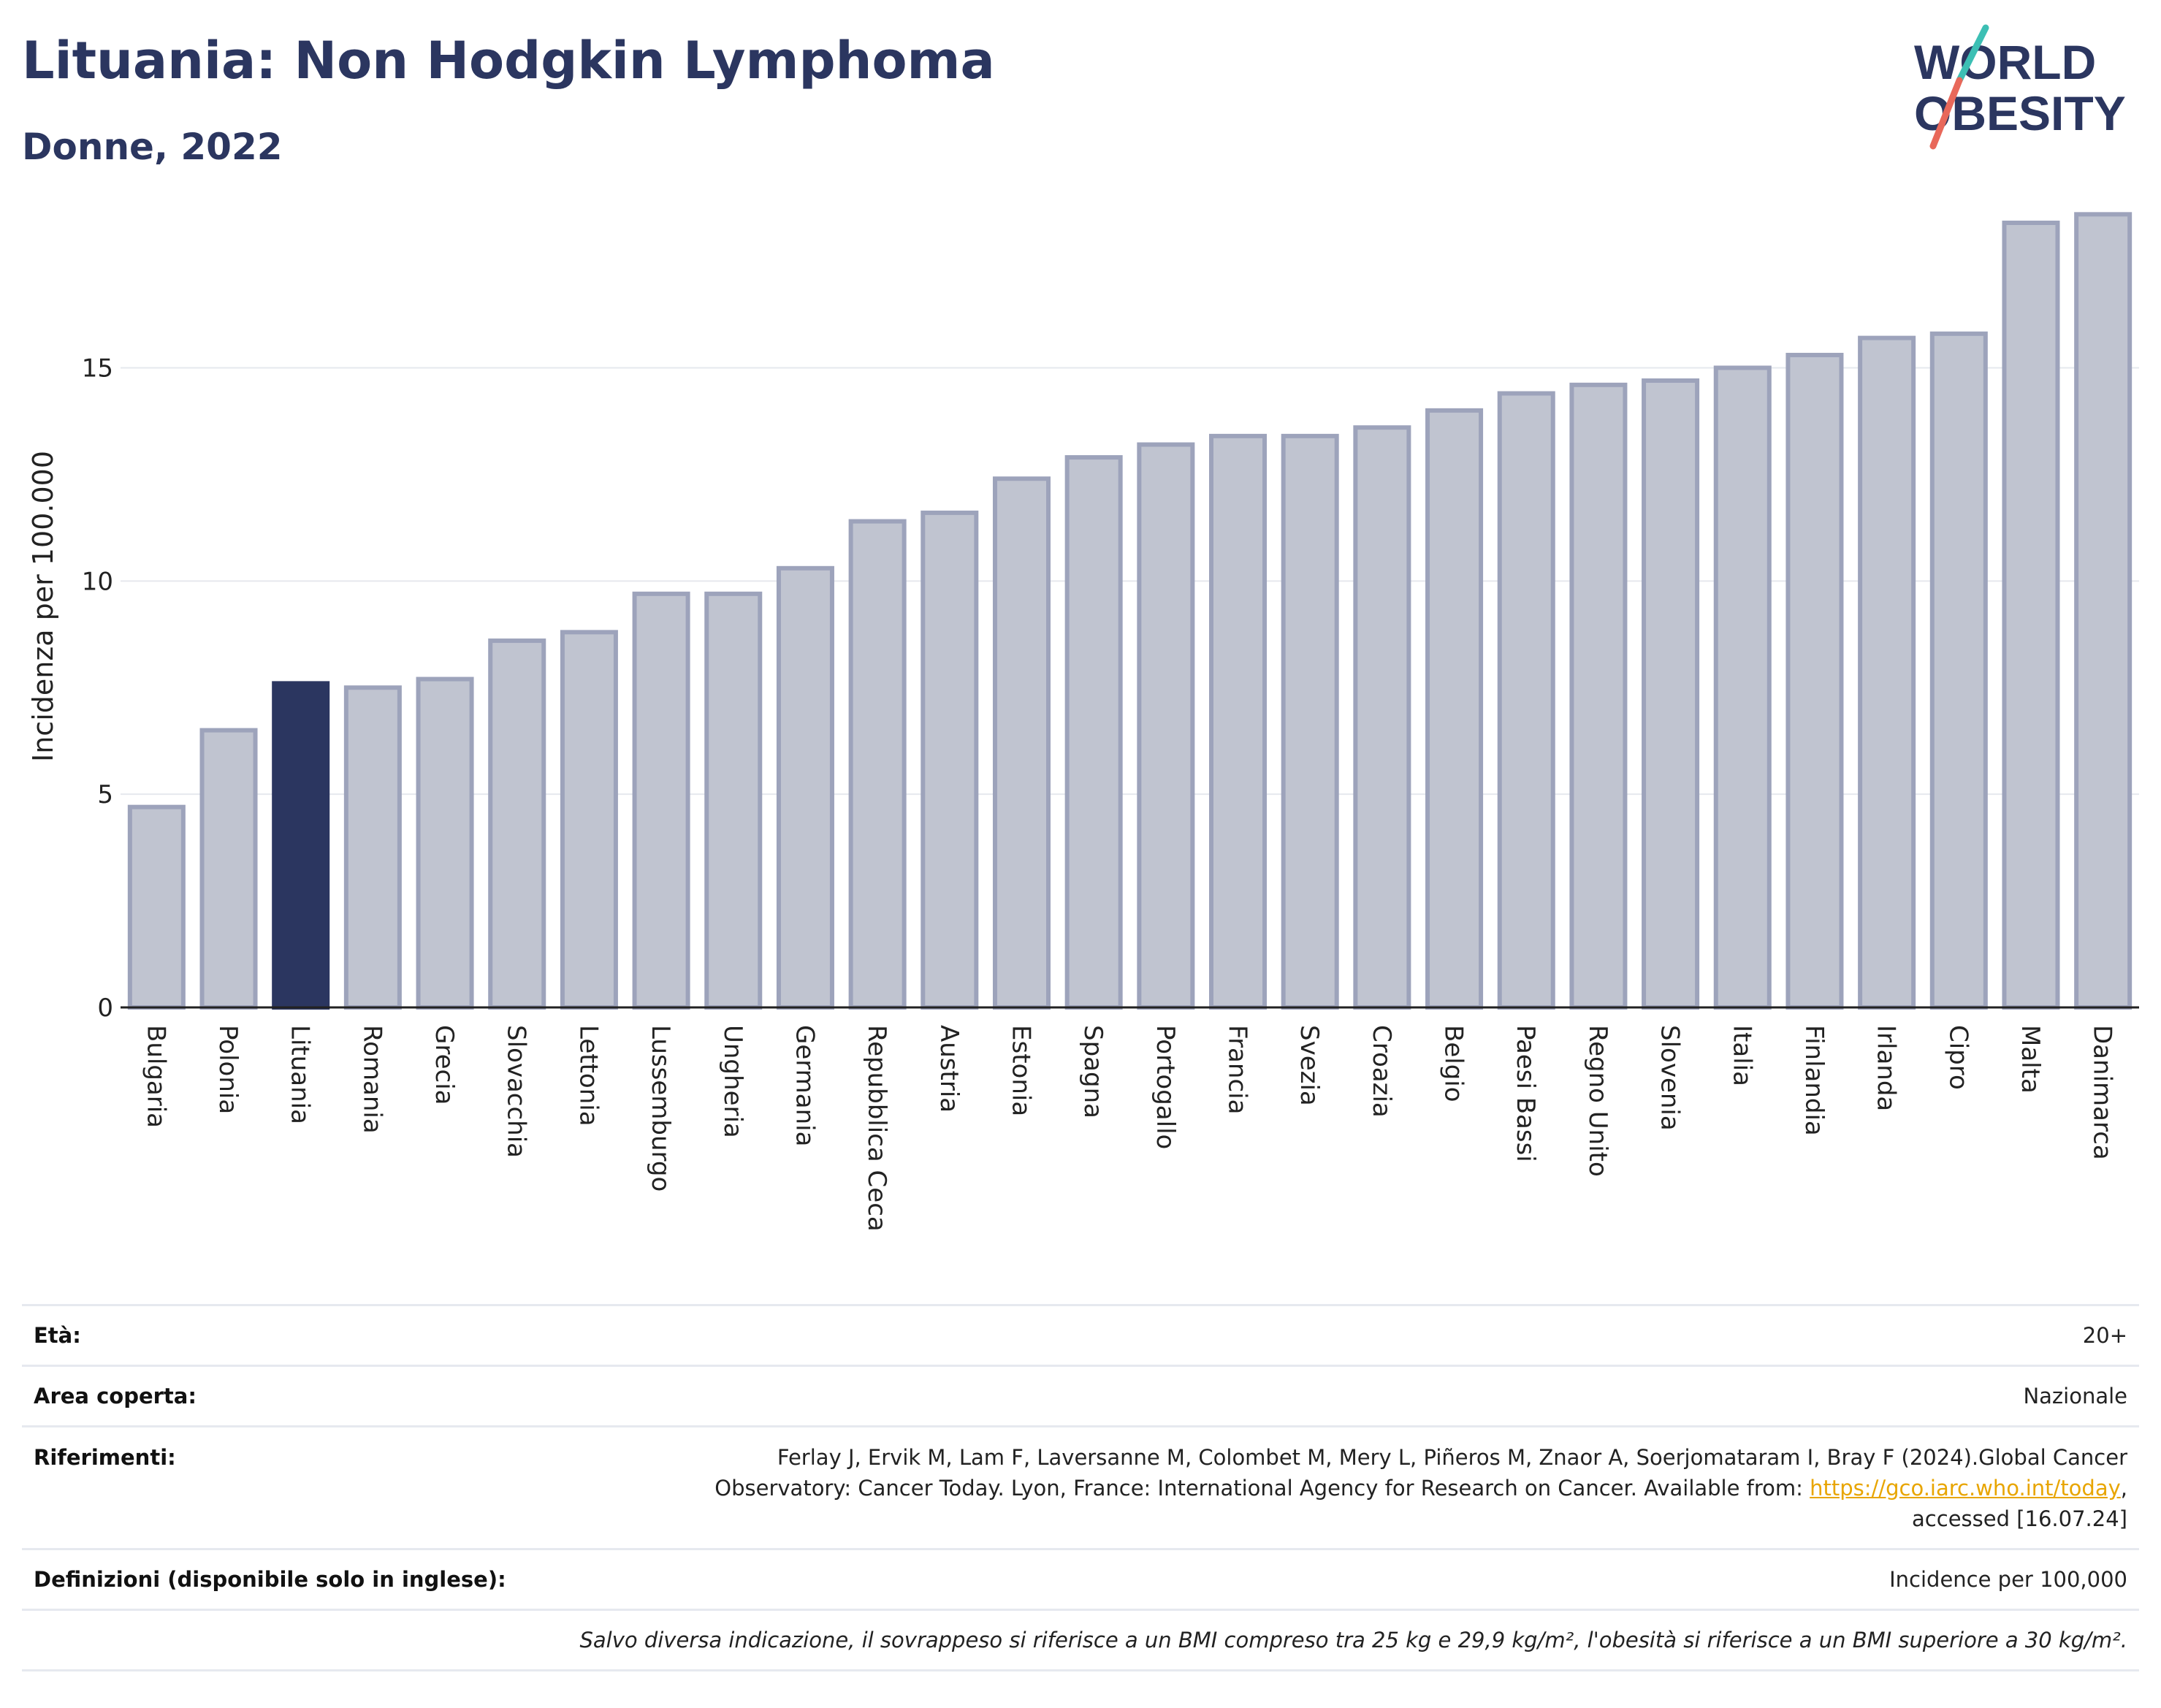 Image resolution: width=2161 pixels, height=1708 pixels. Describe the element at coordinates (294, 1487) in the screenshot. I see `references-label: Riferimenti:` at that location.